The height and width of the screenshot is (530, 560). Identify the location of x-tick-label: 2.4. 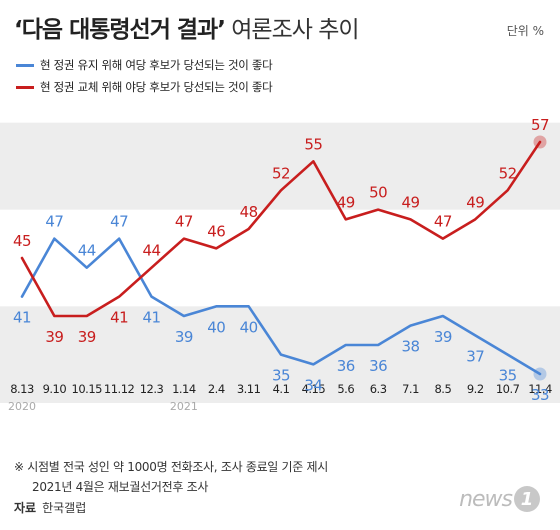
(216, 389).